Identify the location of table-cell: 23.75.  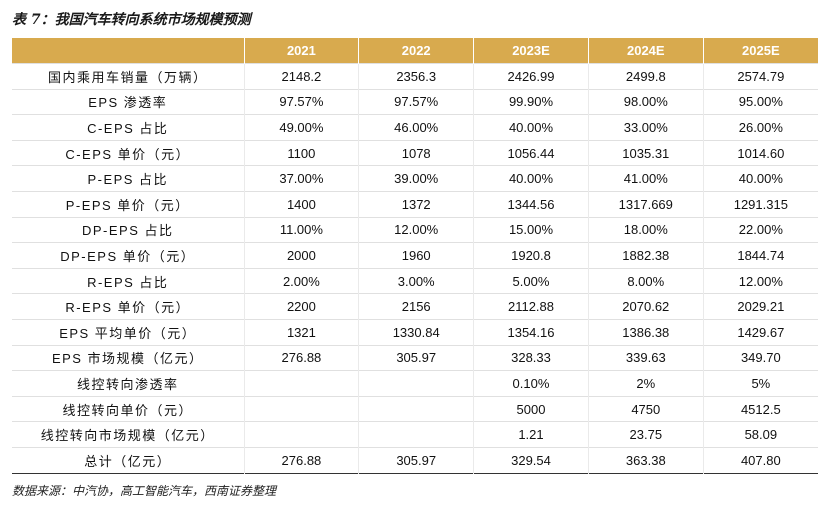
(645, 434).